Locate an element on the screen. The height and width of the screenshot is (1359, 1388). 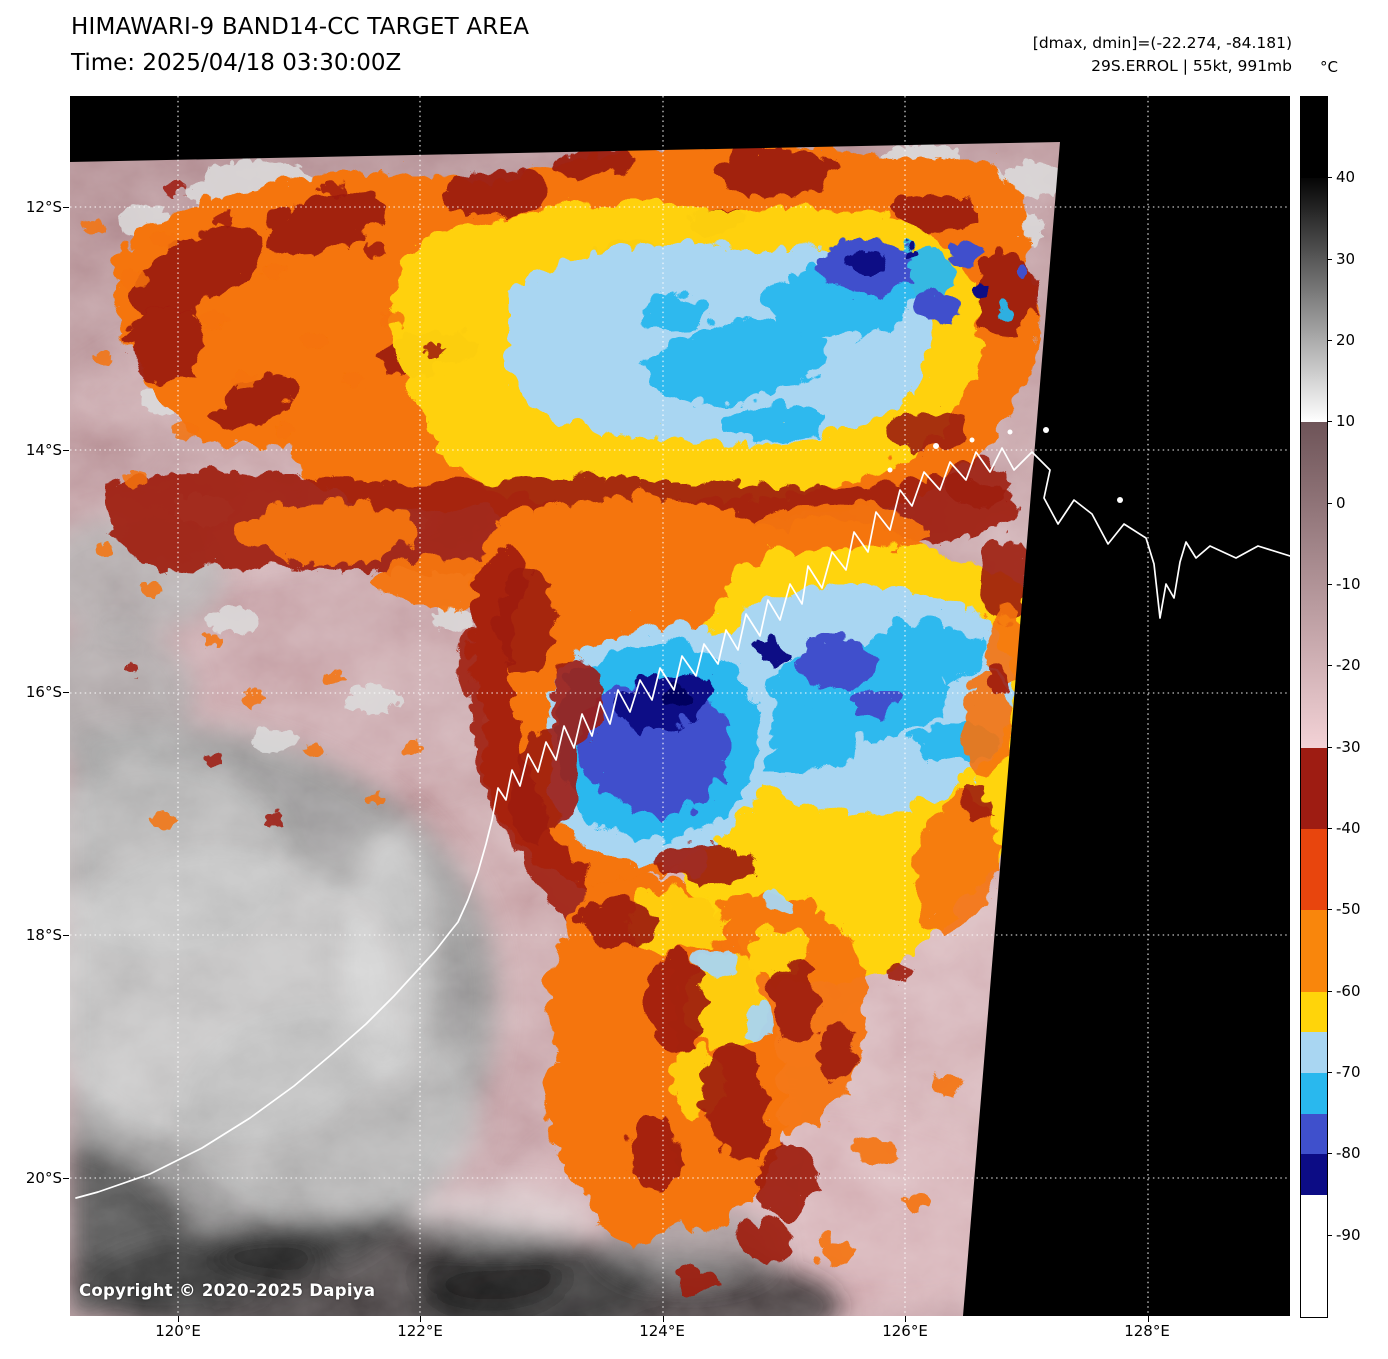
colorbar-tick-label: -10 is located at coordinates (1348, 584).